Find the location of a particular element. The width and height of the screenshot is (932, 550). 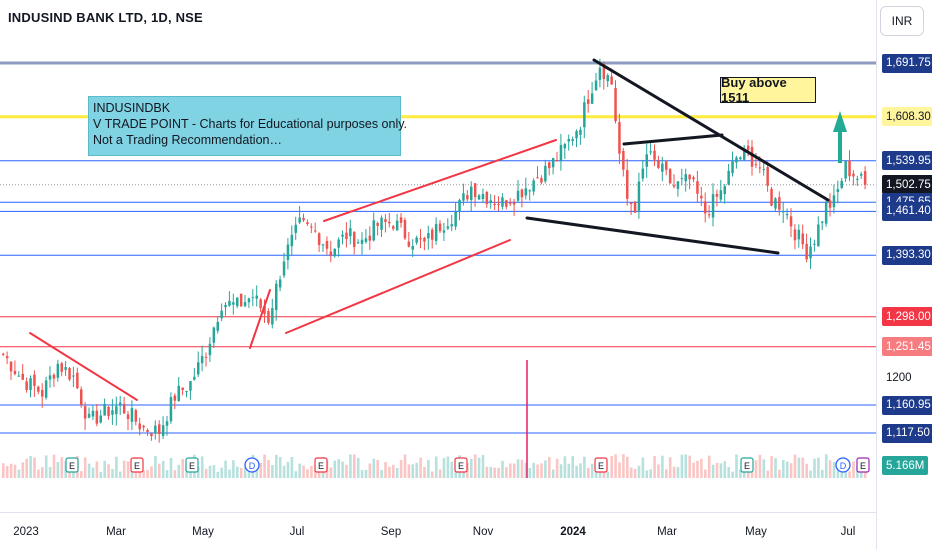

price-level-label: 1,608.30 is located at coordinates (907, 117).